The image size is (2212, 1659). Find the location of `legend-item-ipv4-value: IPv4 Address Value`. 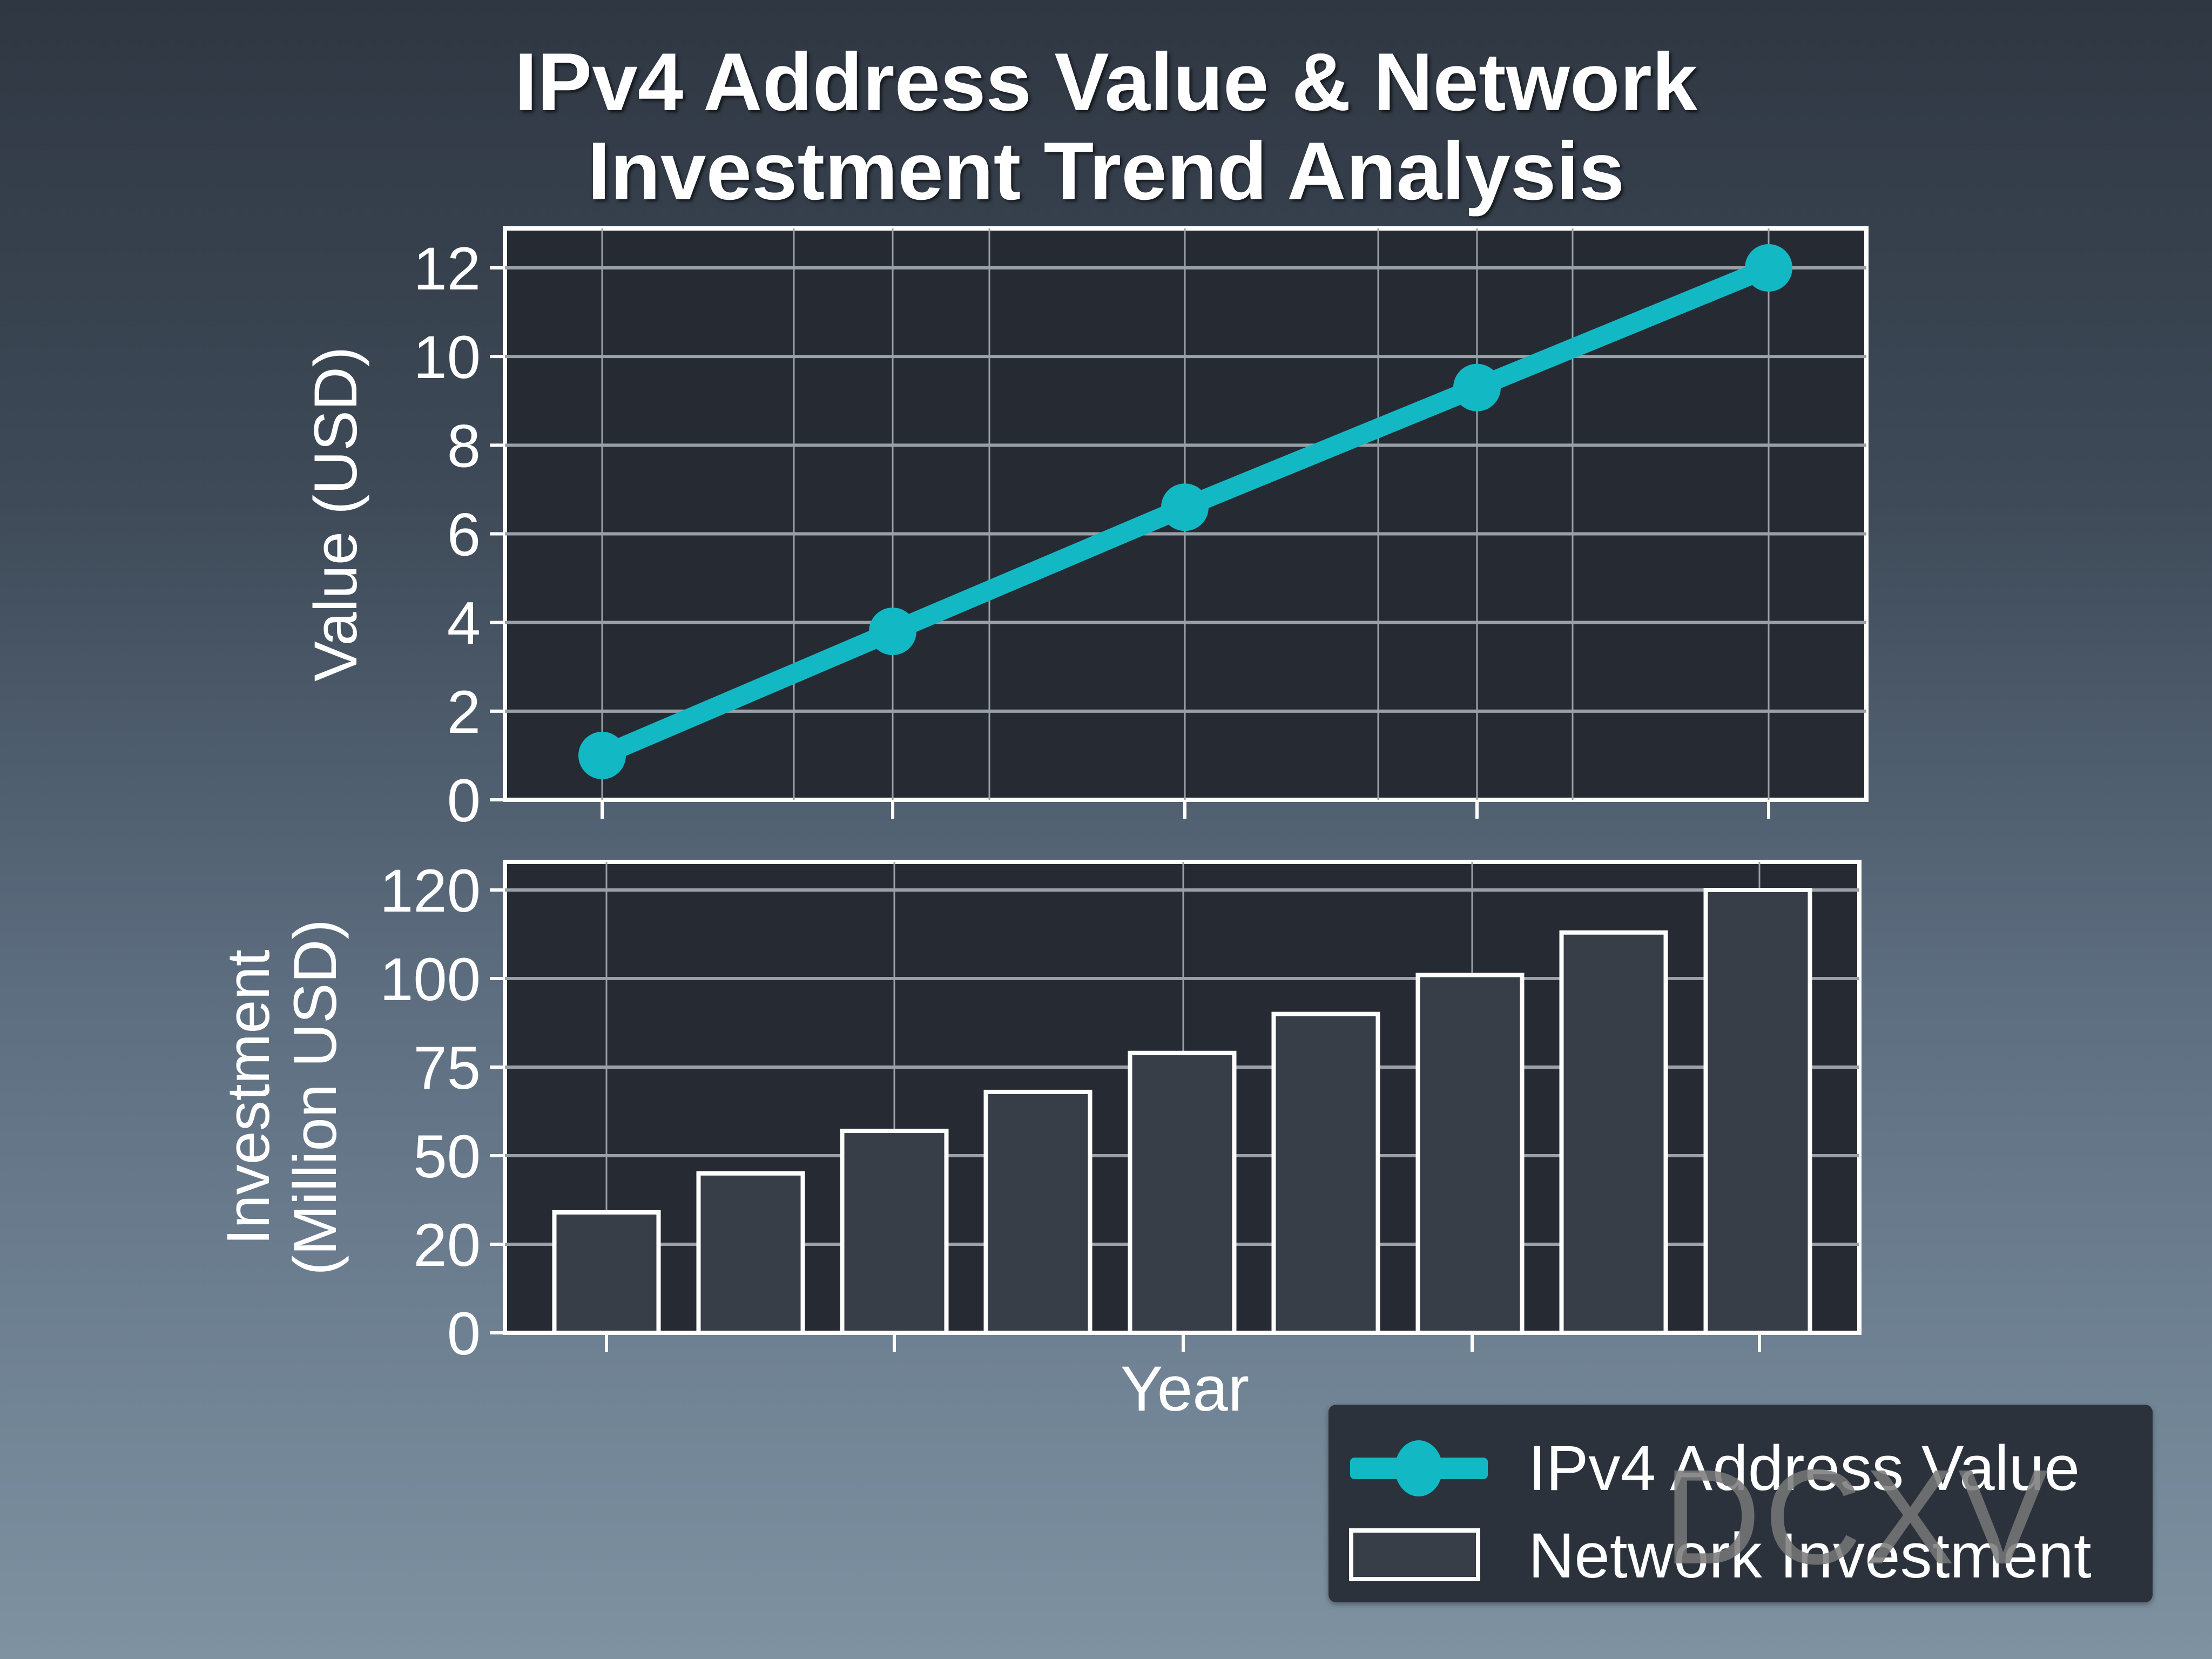

legend-item-ipv4-value: IPv4 Address Value is located at coordinates (1740, 1468).